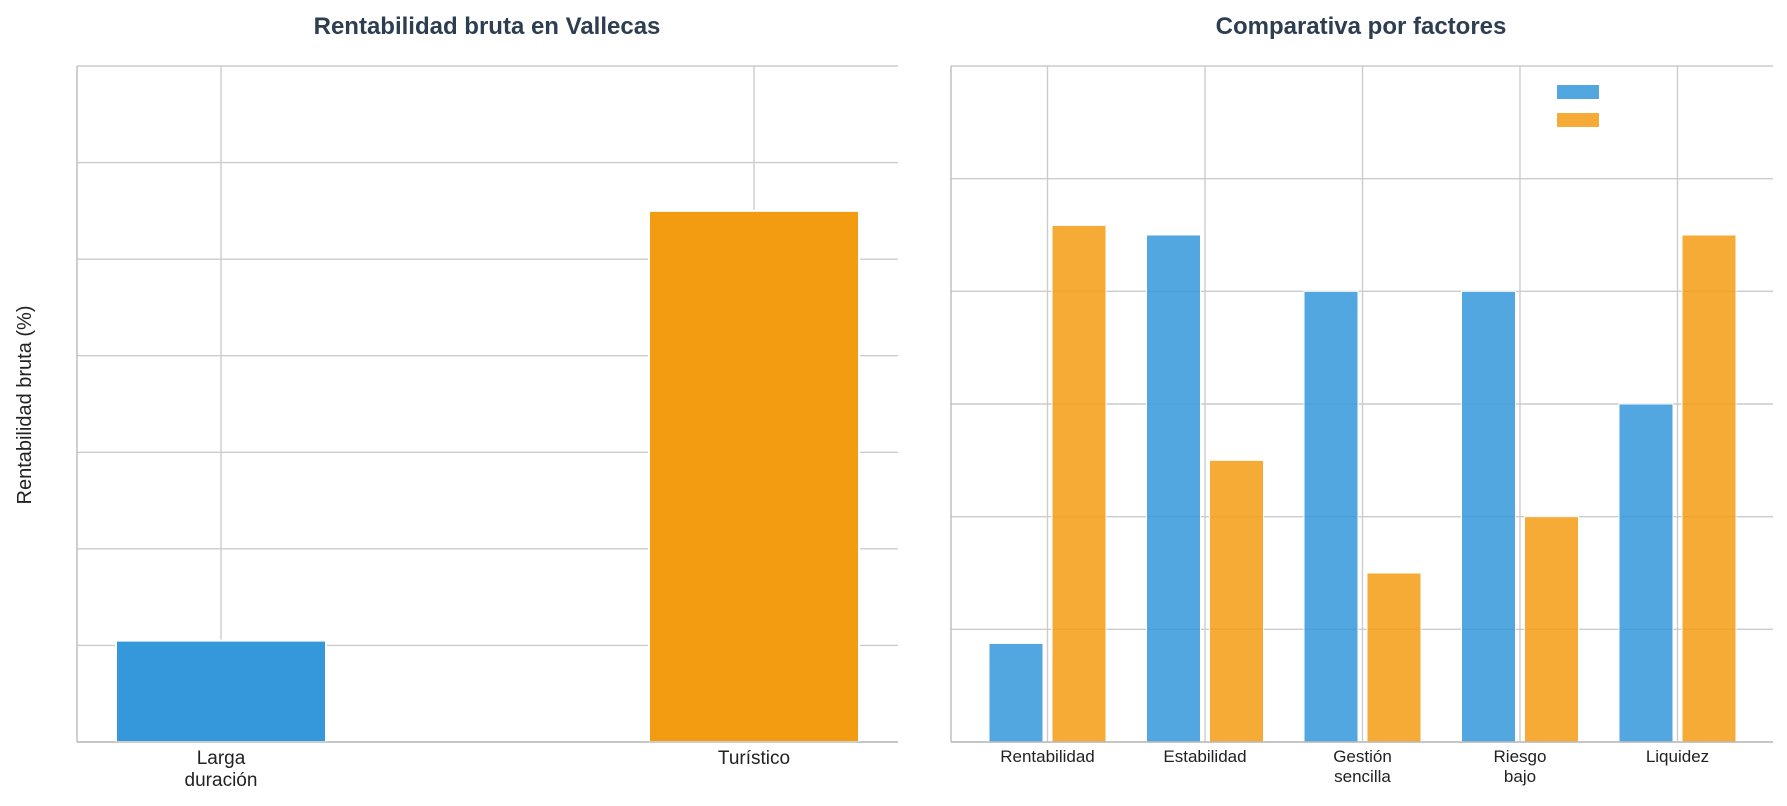  What do you see at coordinates (25, 405) in the screenshot?
I see `y-axis-label: Rentabilidad bruta (%)` at bounding box center [25, 405].